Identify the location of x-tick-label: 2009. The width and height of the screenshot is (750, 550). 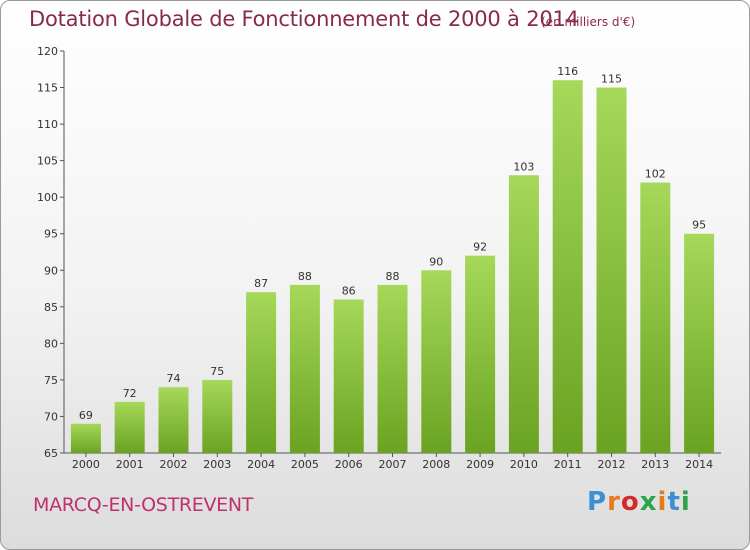
(480, 464).